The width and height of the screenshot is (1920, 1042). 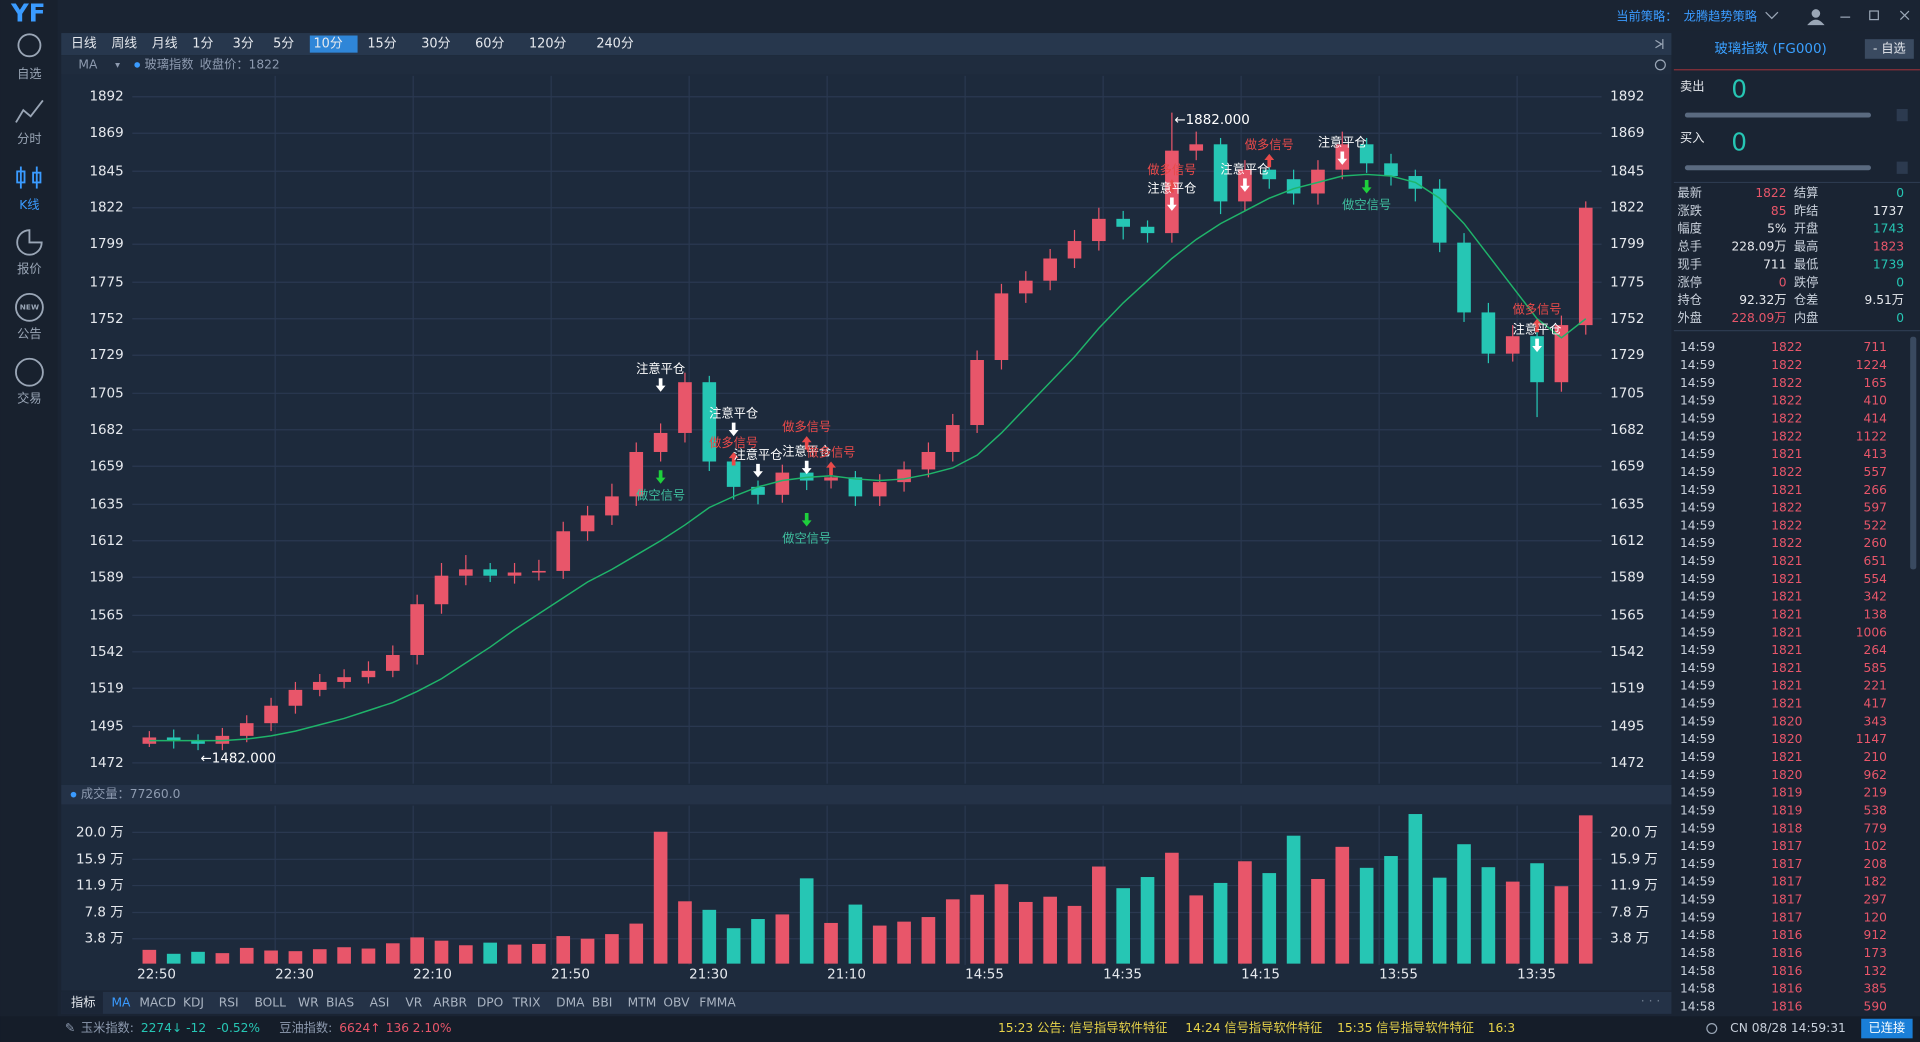 What do you see at coordinates (1887, 1027) in the screenshot?
I see `connection-status: 已连接` at bounding box center [1887, 1027].